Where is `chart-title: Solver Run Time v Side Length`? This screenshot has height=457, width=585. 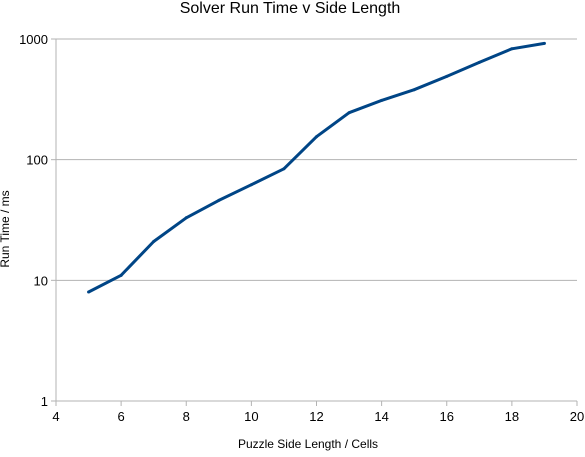 chart-title: Solver Run Time v Side Length is located at coordinates (290, 8).